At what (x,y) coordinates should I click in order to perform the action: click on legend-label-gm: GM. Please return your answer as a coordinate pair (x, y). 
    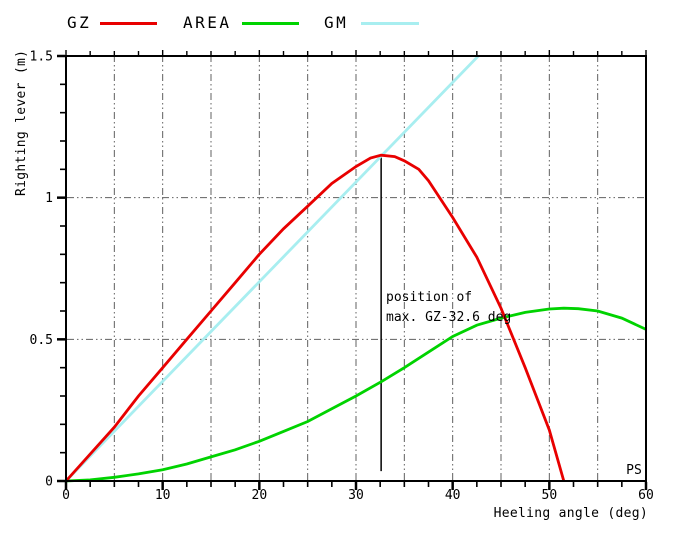
    Looking at the image, I should click on (336, 22).